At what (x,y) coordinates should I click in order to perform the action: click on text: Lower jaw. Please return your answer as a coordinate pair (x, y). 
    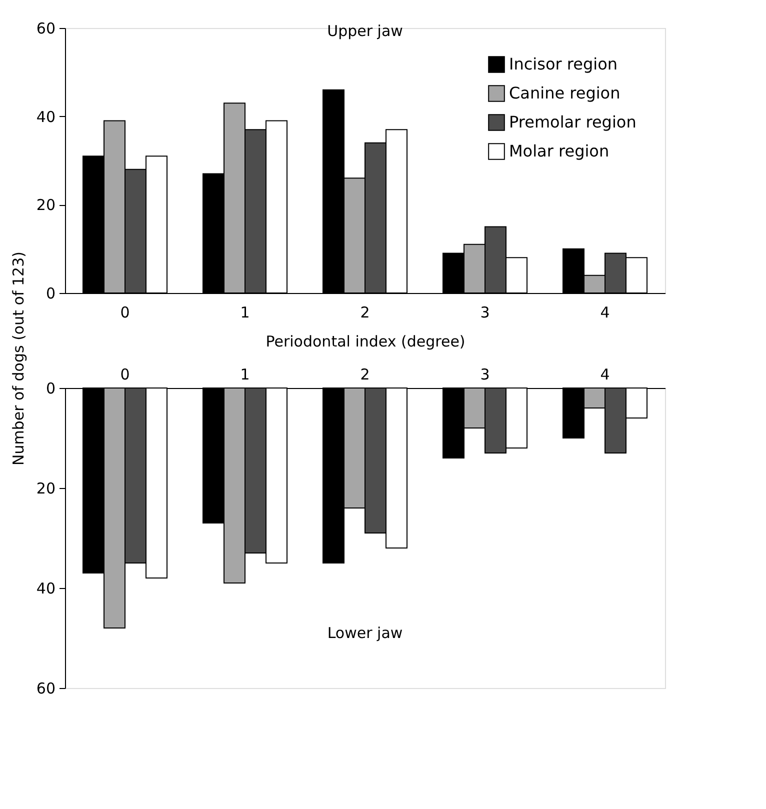
    Looking at the image, I should click on (365, 633).